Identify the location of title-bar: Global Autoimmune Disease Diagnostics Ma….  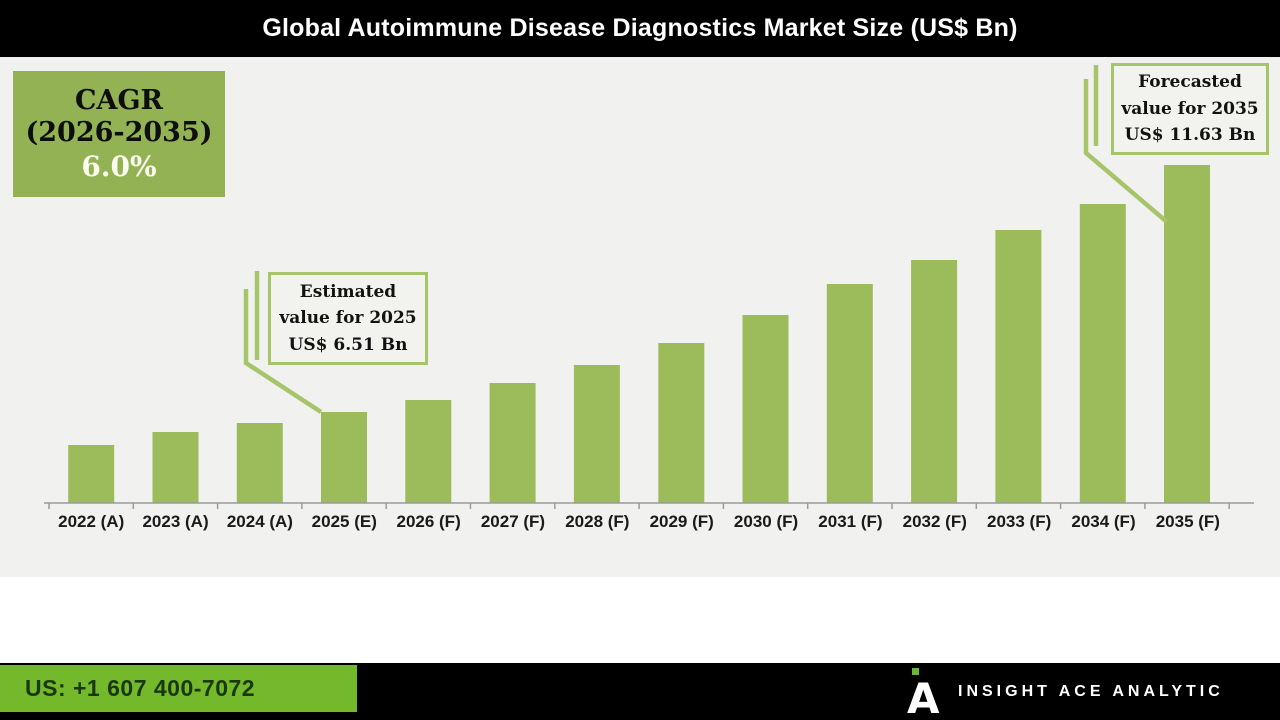
(640, 28).